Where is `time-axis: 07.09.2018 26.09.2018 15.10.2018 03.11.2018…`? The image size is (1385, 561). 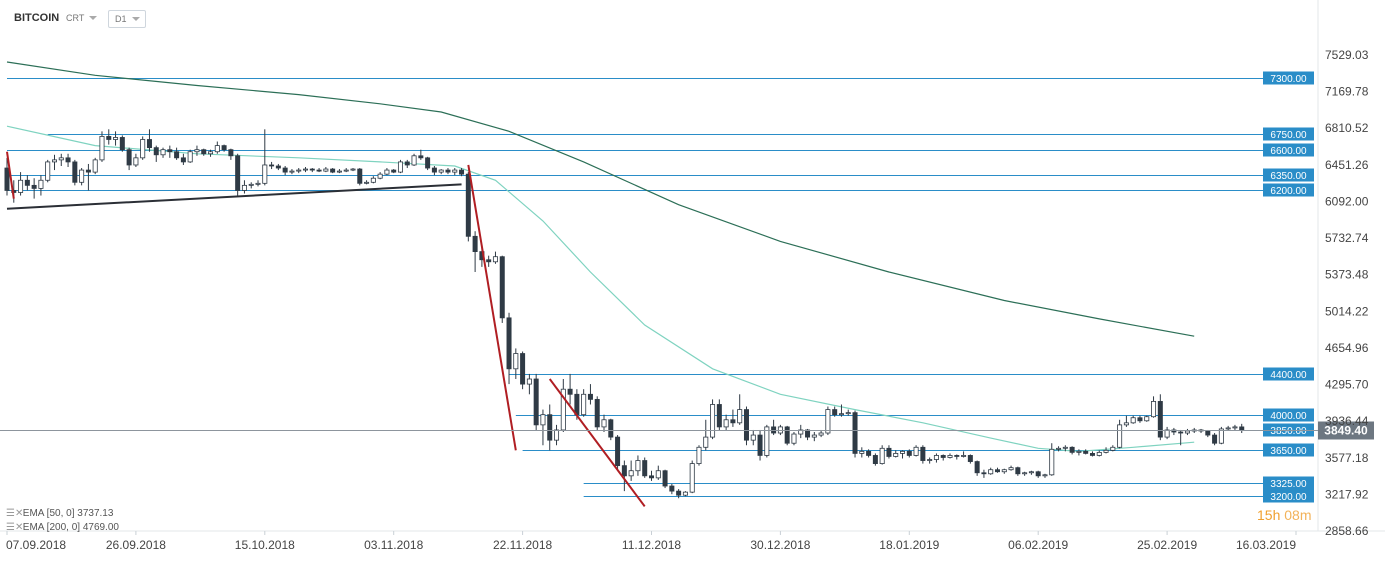
time-axis: 07.09.2018 26.09.2018 15.10.2018 03.11.2018… is located at coordinates (651, 541).